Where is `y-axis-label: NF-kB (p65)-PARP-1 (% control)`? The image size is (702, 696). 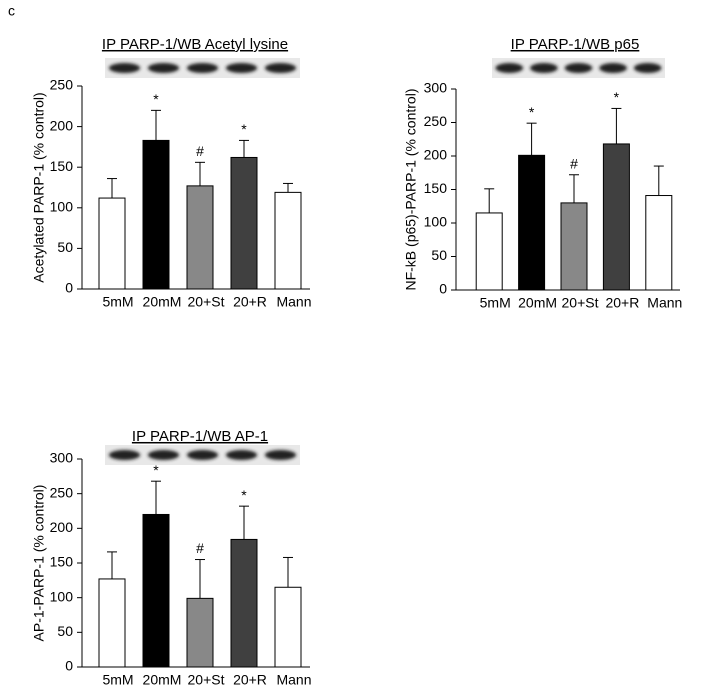 y-axis-label: NF-kB (p65)-PARP-1 (% control) is located at coordinates (411, 189).